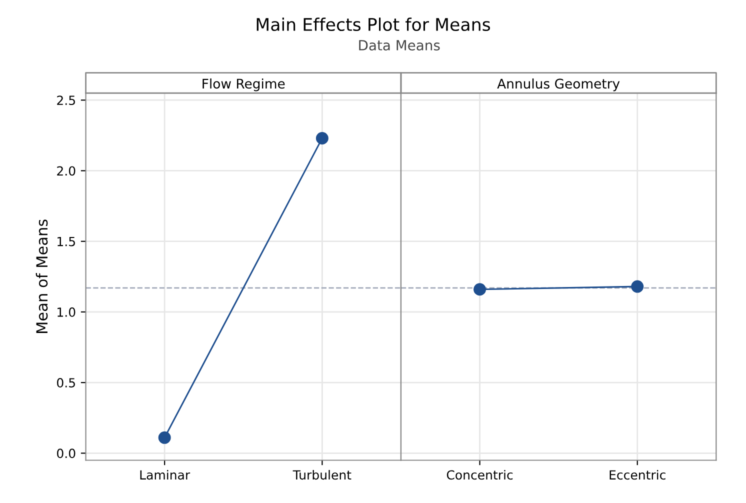  What do you see at coordinates (638, 475) in the screenshot?
I see `x-tick-label: Eccentric` at bounding box center [638, 475].